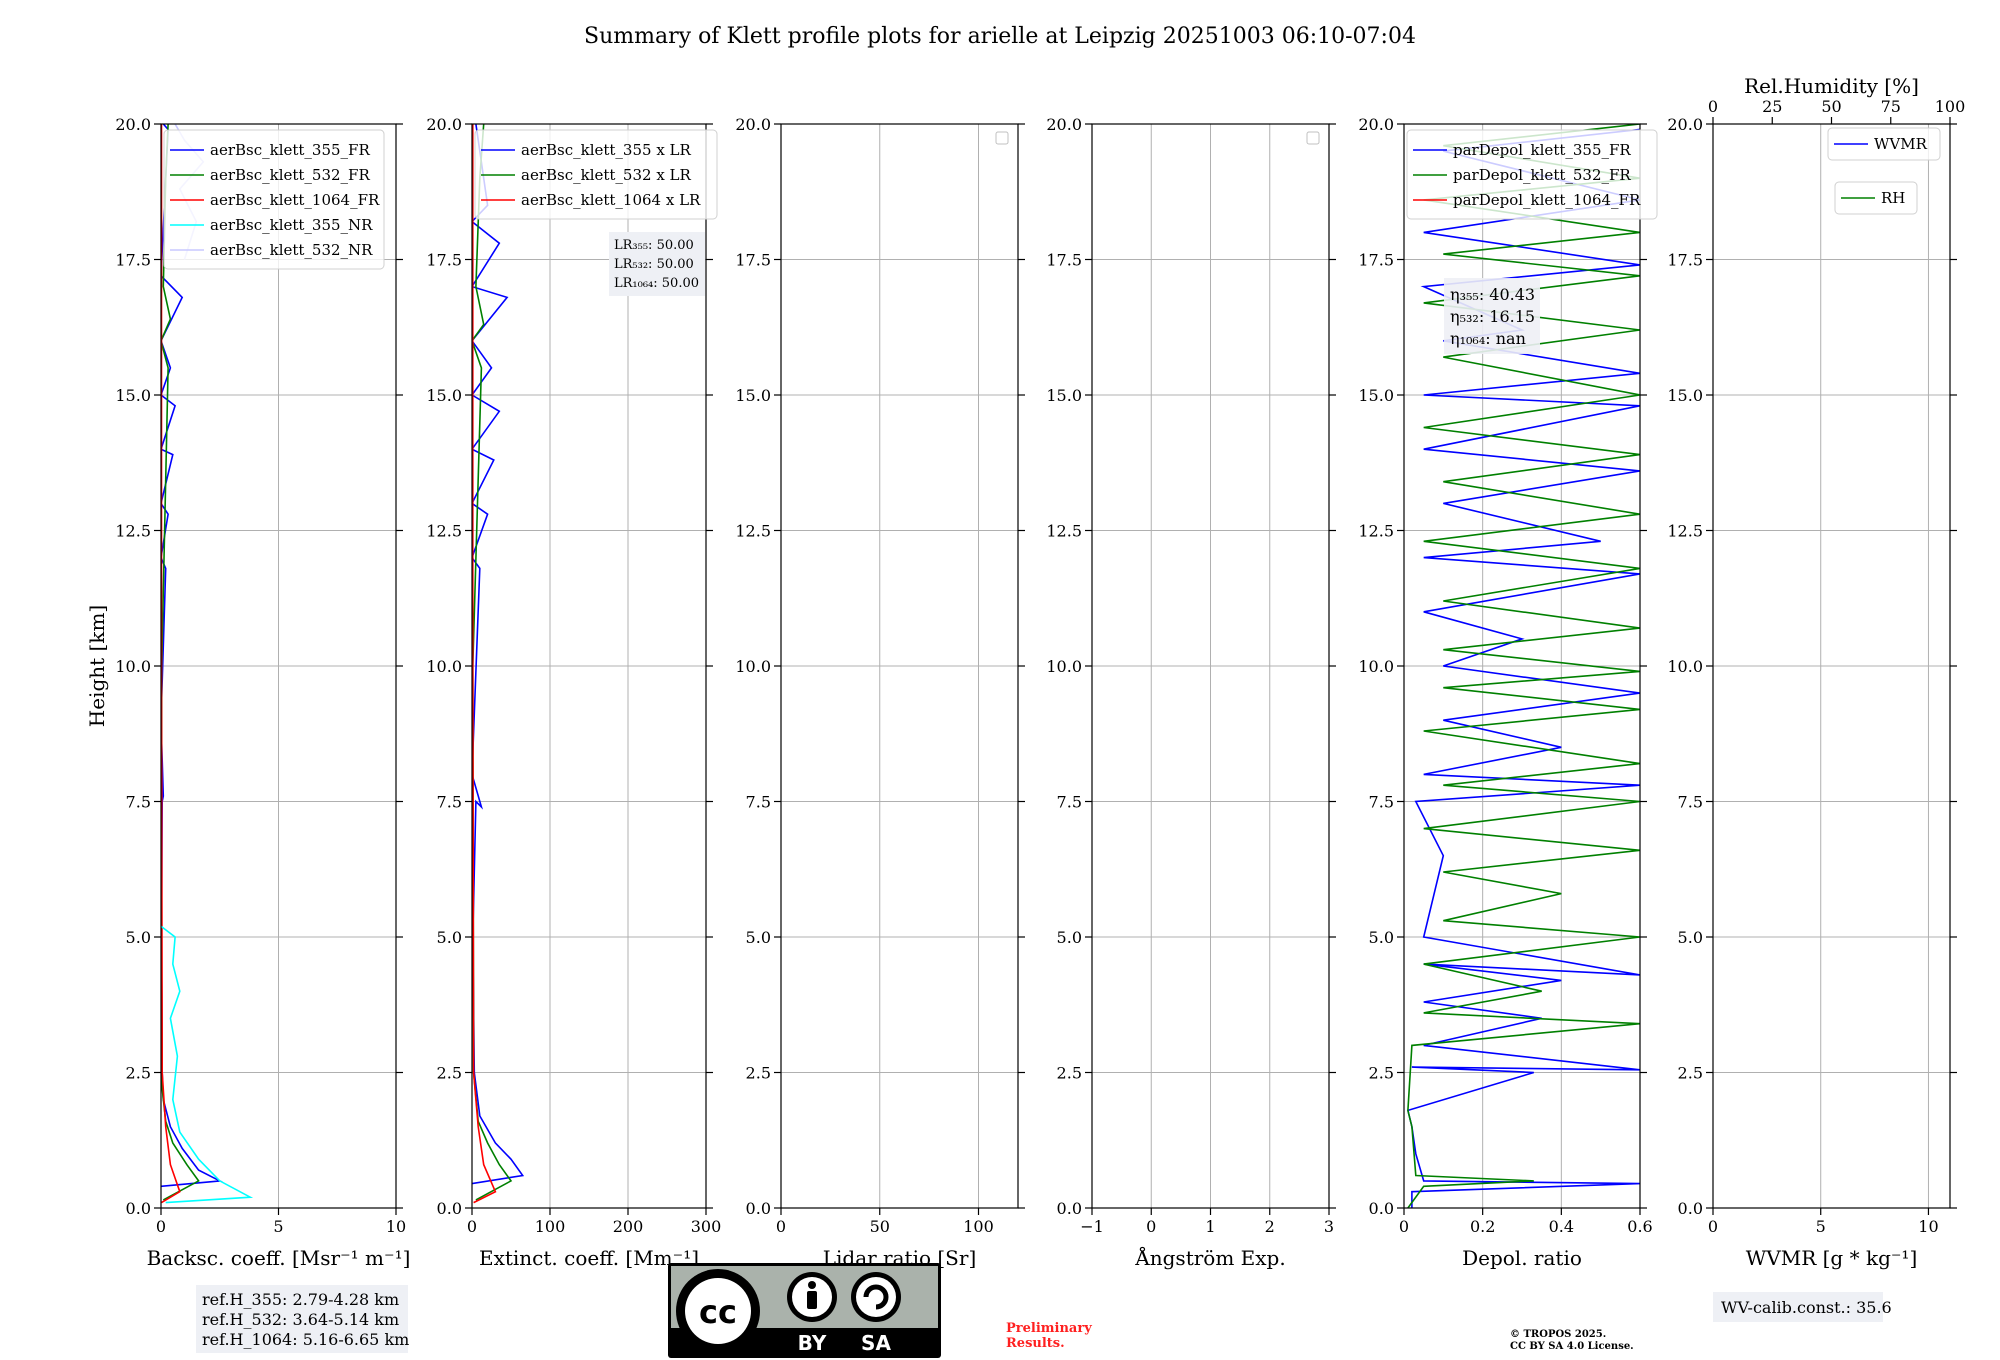 The height and width of the screenshot is (1360, 2000). What do you see at coordinates (1522, 1258) in the screenshot?
I see `x-axis-label: Depol. ratio` at bounding box center [1522, 1258].